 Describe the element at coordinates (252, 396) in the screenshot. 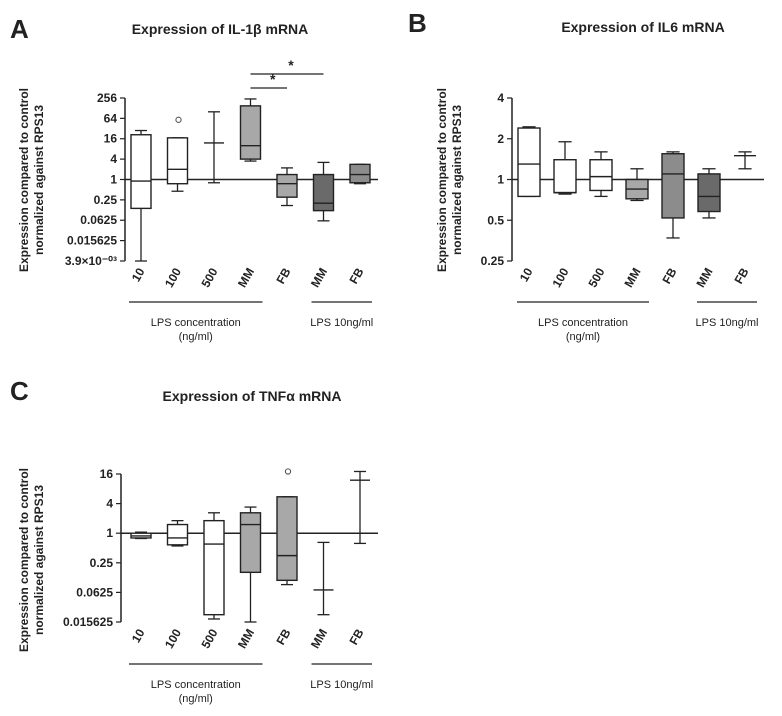

I see `chart-title: Expression of TNFα mRNA` at that location.